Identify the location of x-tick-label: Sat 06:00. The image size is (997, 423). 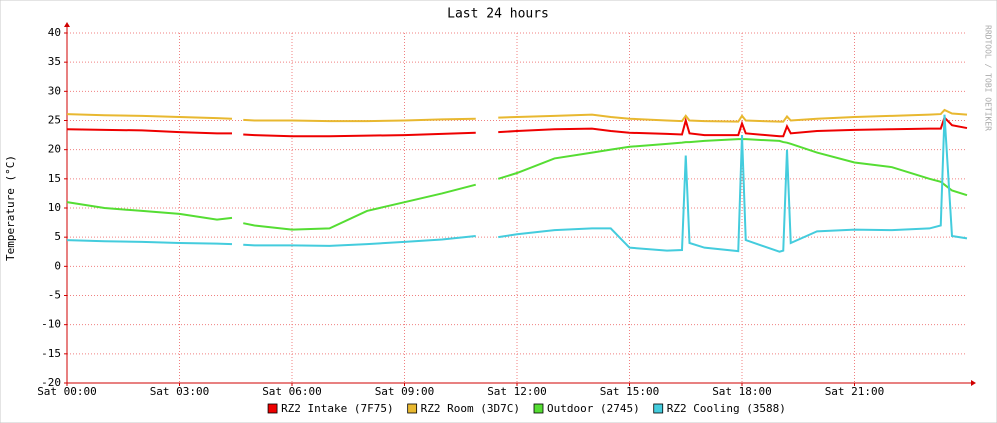
(292, 391).